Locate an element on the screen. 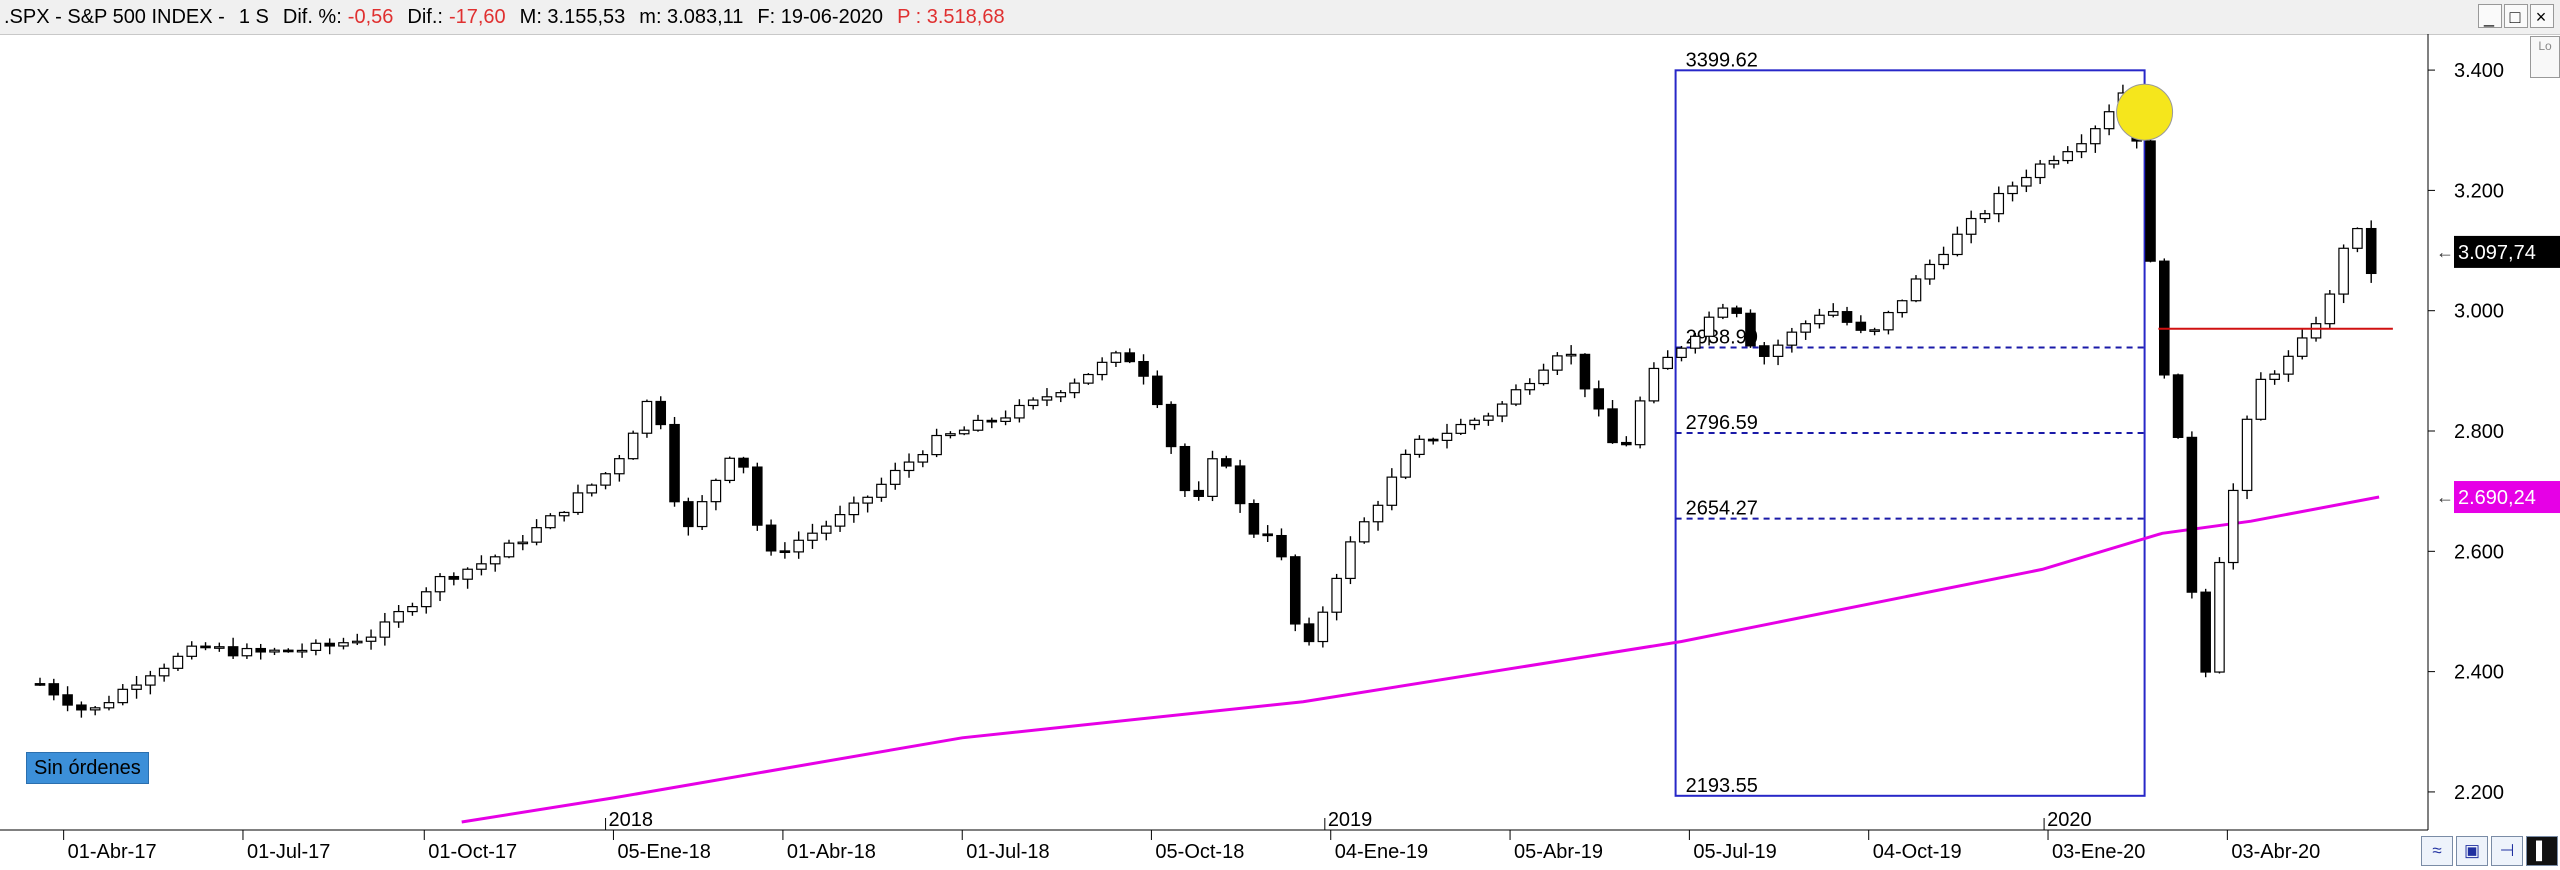  x-tick-label: 01-Abr-17 is located at coordinates (112, 852).